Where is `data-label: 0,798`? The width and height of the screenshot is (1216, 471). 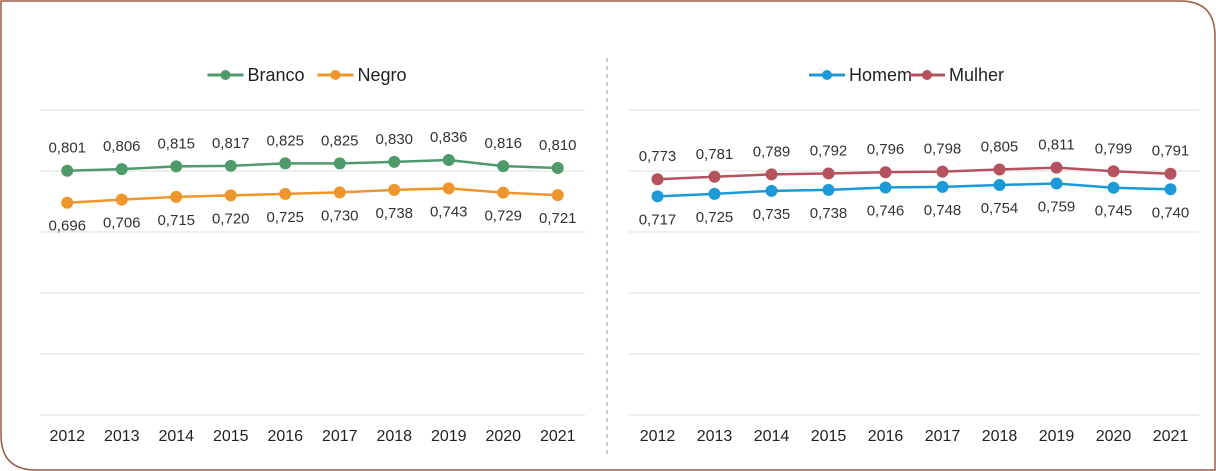
data-label: 0,798 is located at coordinates (943, 149).